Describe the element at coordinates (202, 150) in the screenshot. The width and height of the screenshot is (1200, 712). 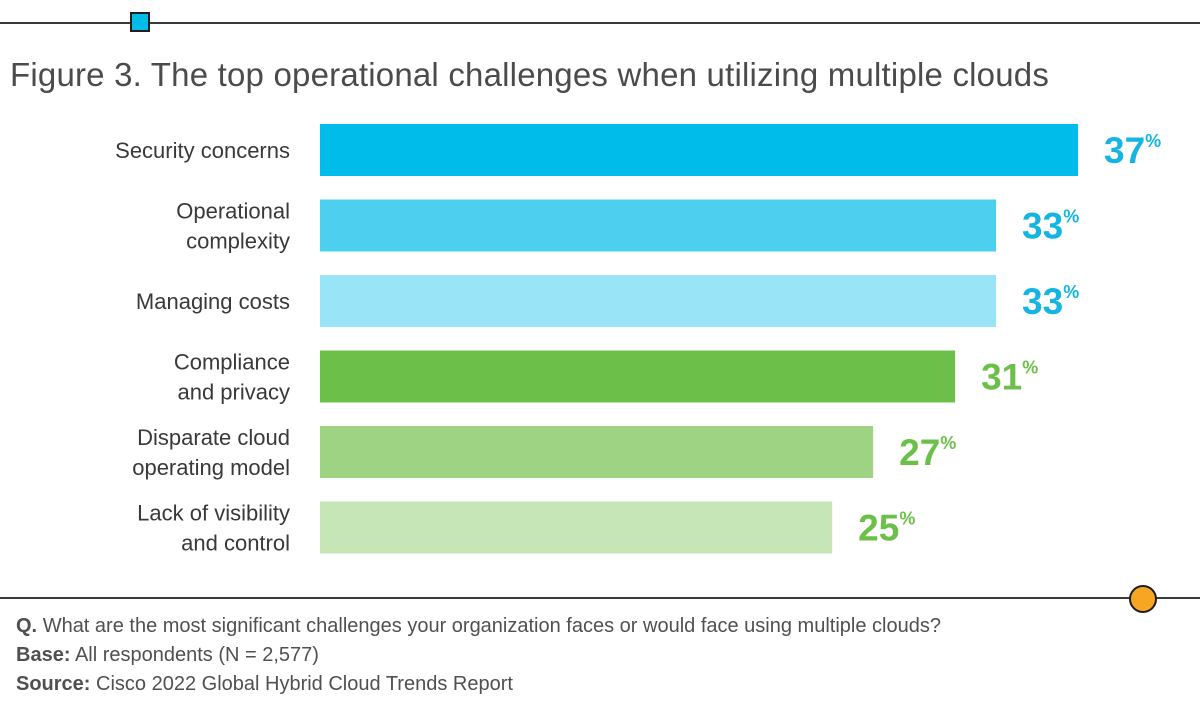
I see `category-label-1: Security concerns` at that location.